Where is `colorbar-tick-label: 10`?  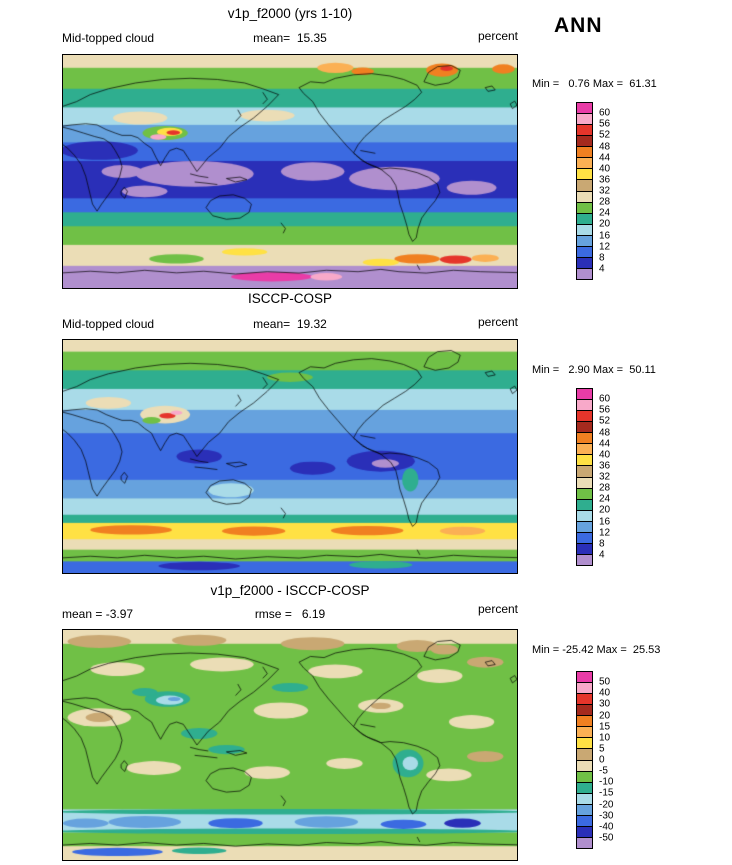 colorbar-tick-label: 10 is located at coordinates (605, 738).